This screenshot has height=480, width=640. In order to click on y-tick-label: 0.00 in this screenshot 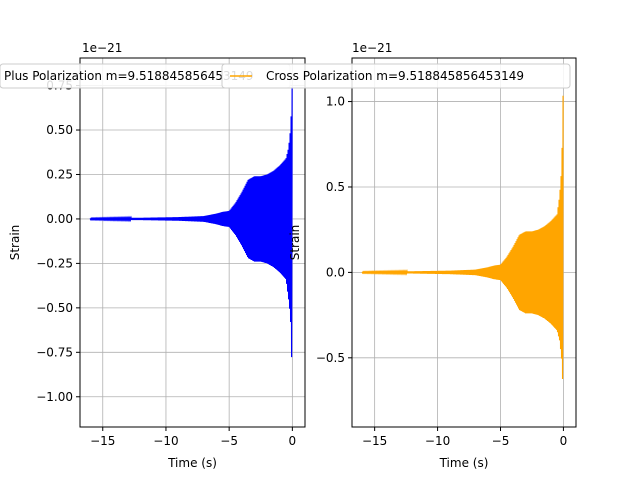, I will do `click(59, 219)`.